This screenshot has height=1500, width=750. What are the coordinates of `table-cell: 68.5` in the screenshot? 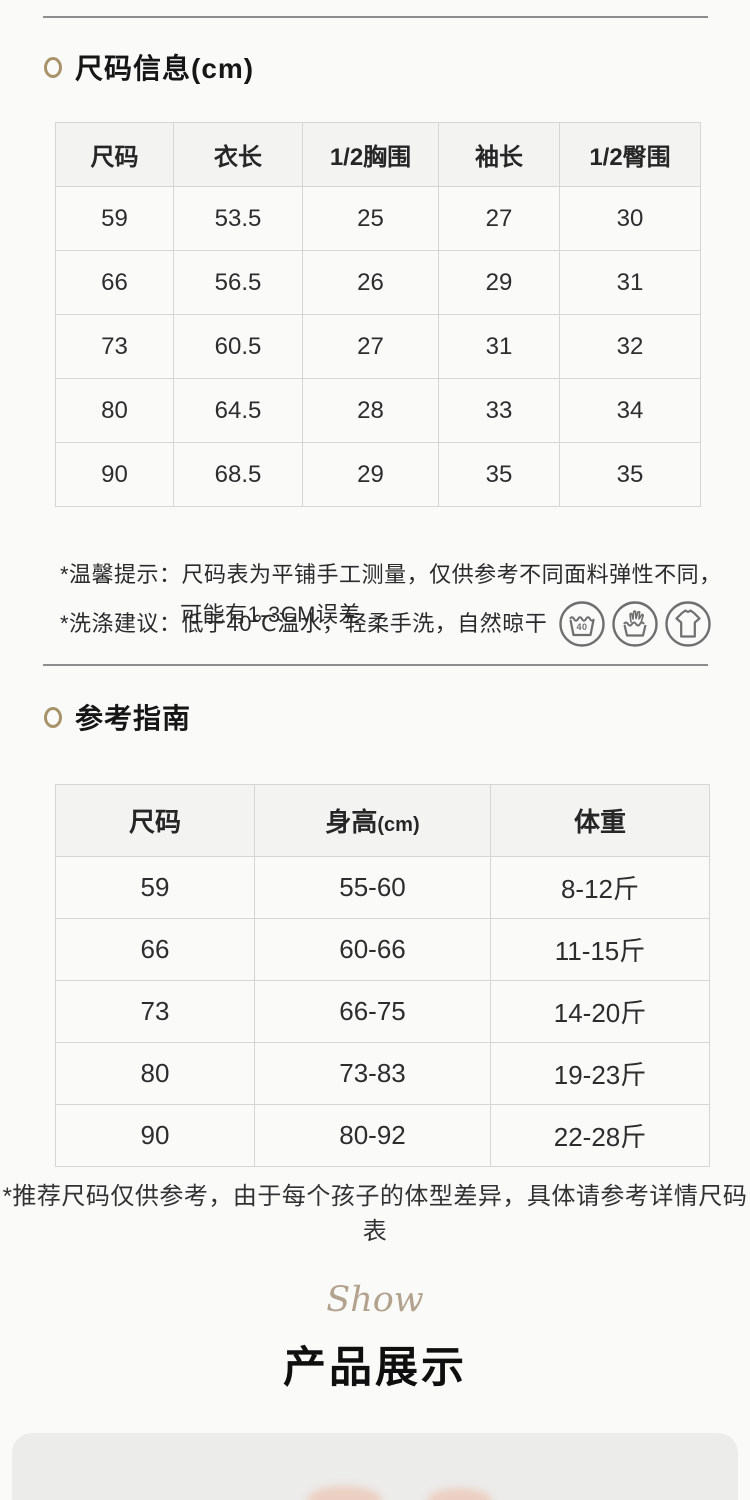 It's located at (238, 474).